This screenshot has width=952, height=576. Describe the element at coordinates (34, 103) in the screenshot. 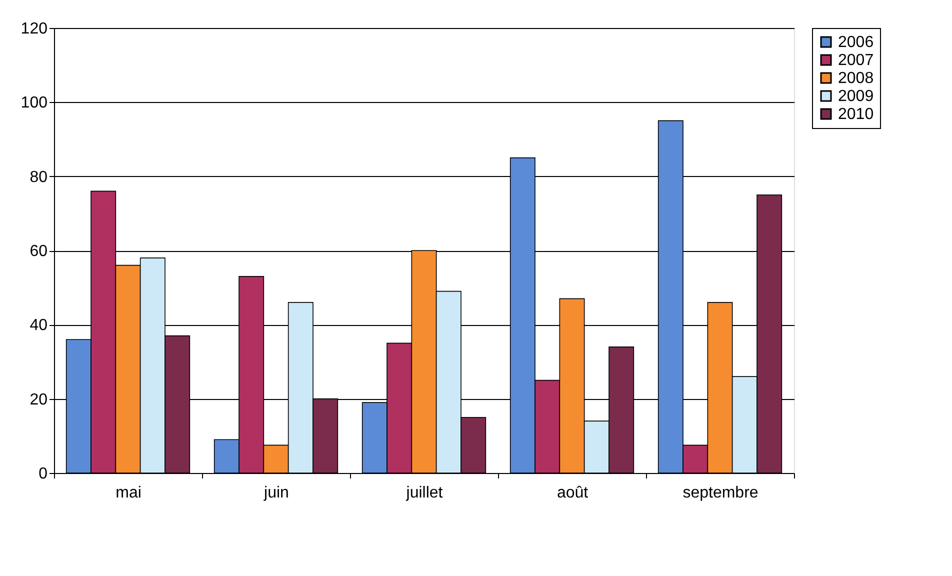

I see `y-tick-label: 100` at that location.